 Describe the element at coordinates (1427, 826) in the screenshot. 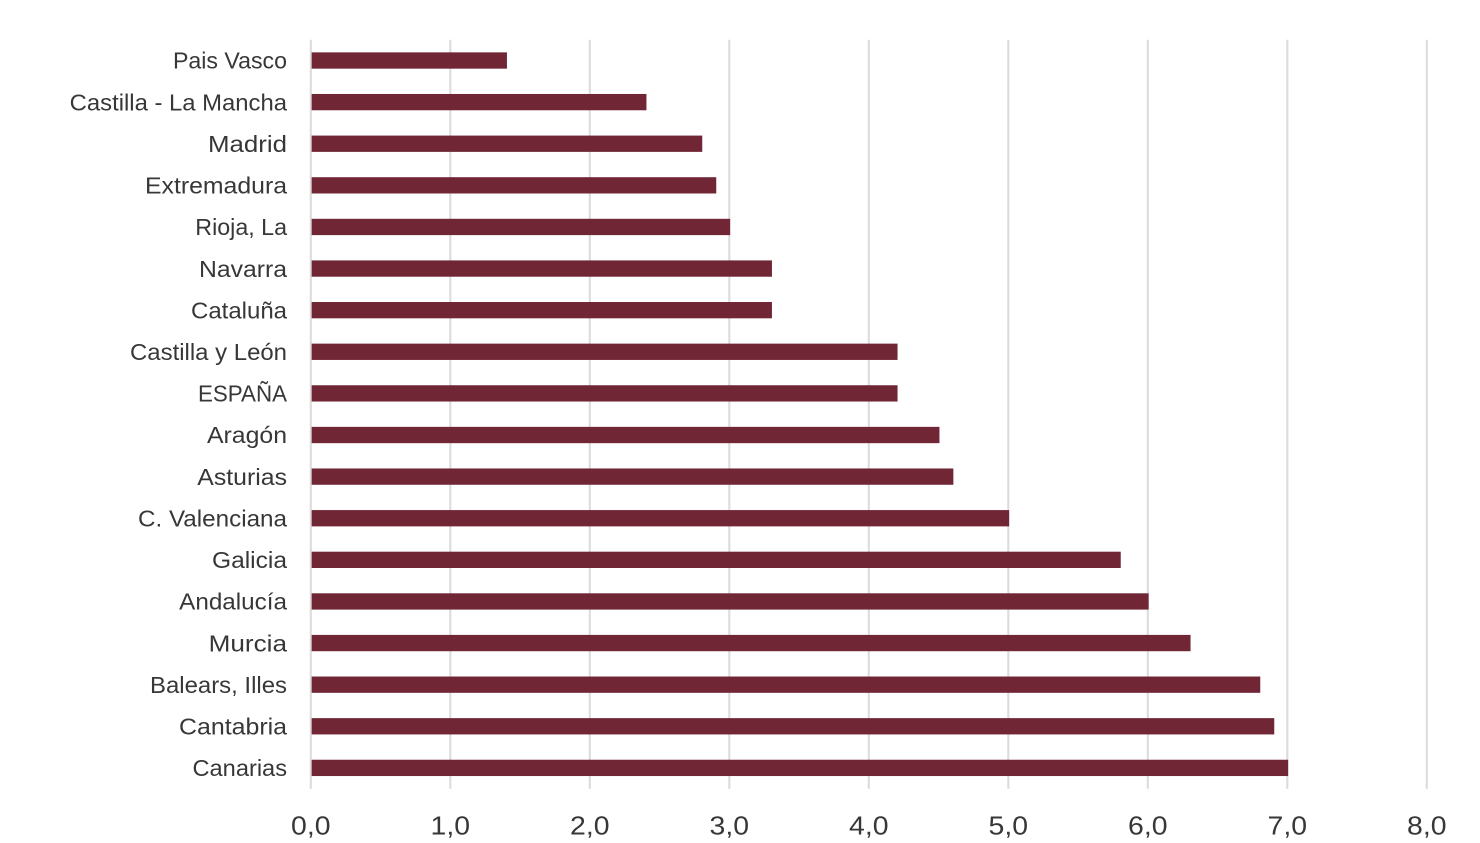

I see `svg-text: 8,0` at that location.